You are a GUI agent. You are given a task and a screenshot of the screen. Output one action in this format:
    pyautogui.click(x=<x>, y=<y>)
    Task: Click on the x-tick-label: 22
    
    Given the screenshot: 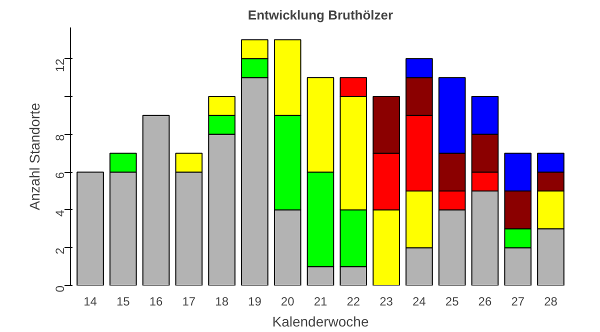 What is the action you would take?
    pyautogui.click(x=353, y=301)
    